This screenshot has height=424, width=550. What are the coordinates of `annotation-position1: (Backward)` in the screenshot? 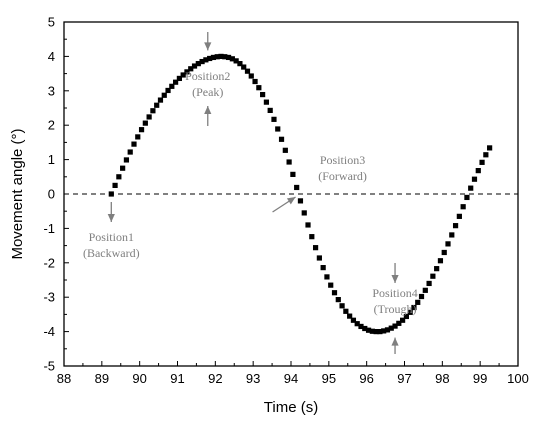 It's located at (111, 253).